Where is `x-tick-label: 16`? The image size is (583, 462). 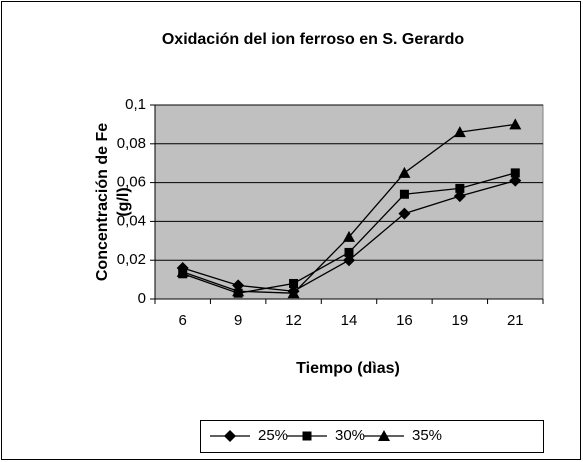 x-tick-label: 16 is located at coordinates (404, 320).